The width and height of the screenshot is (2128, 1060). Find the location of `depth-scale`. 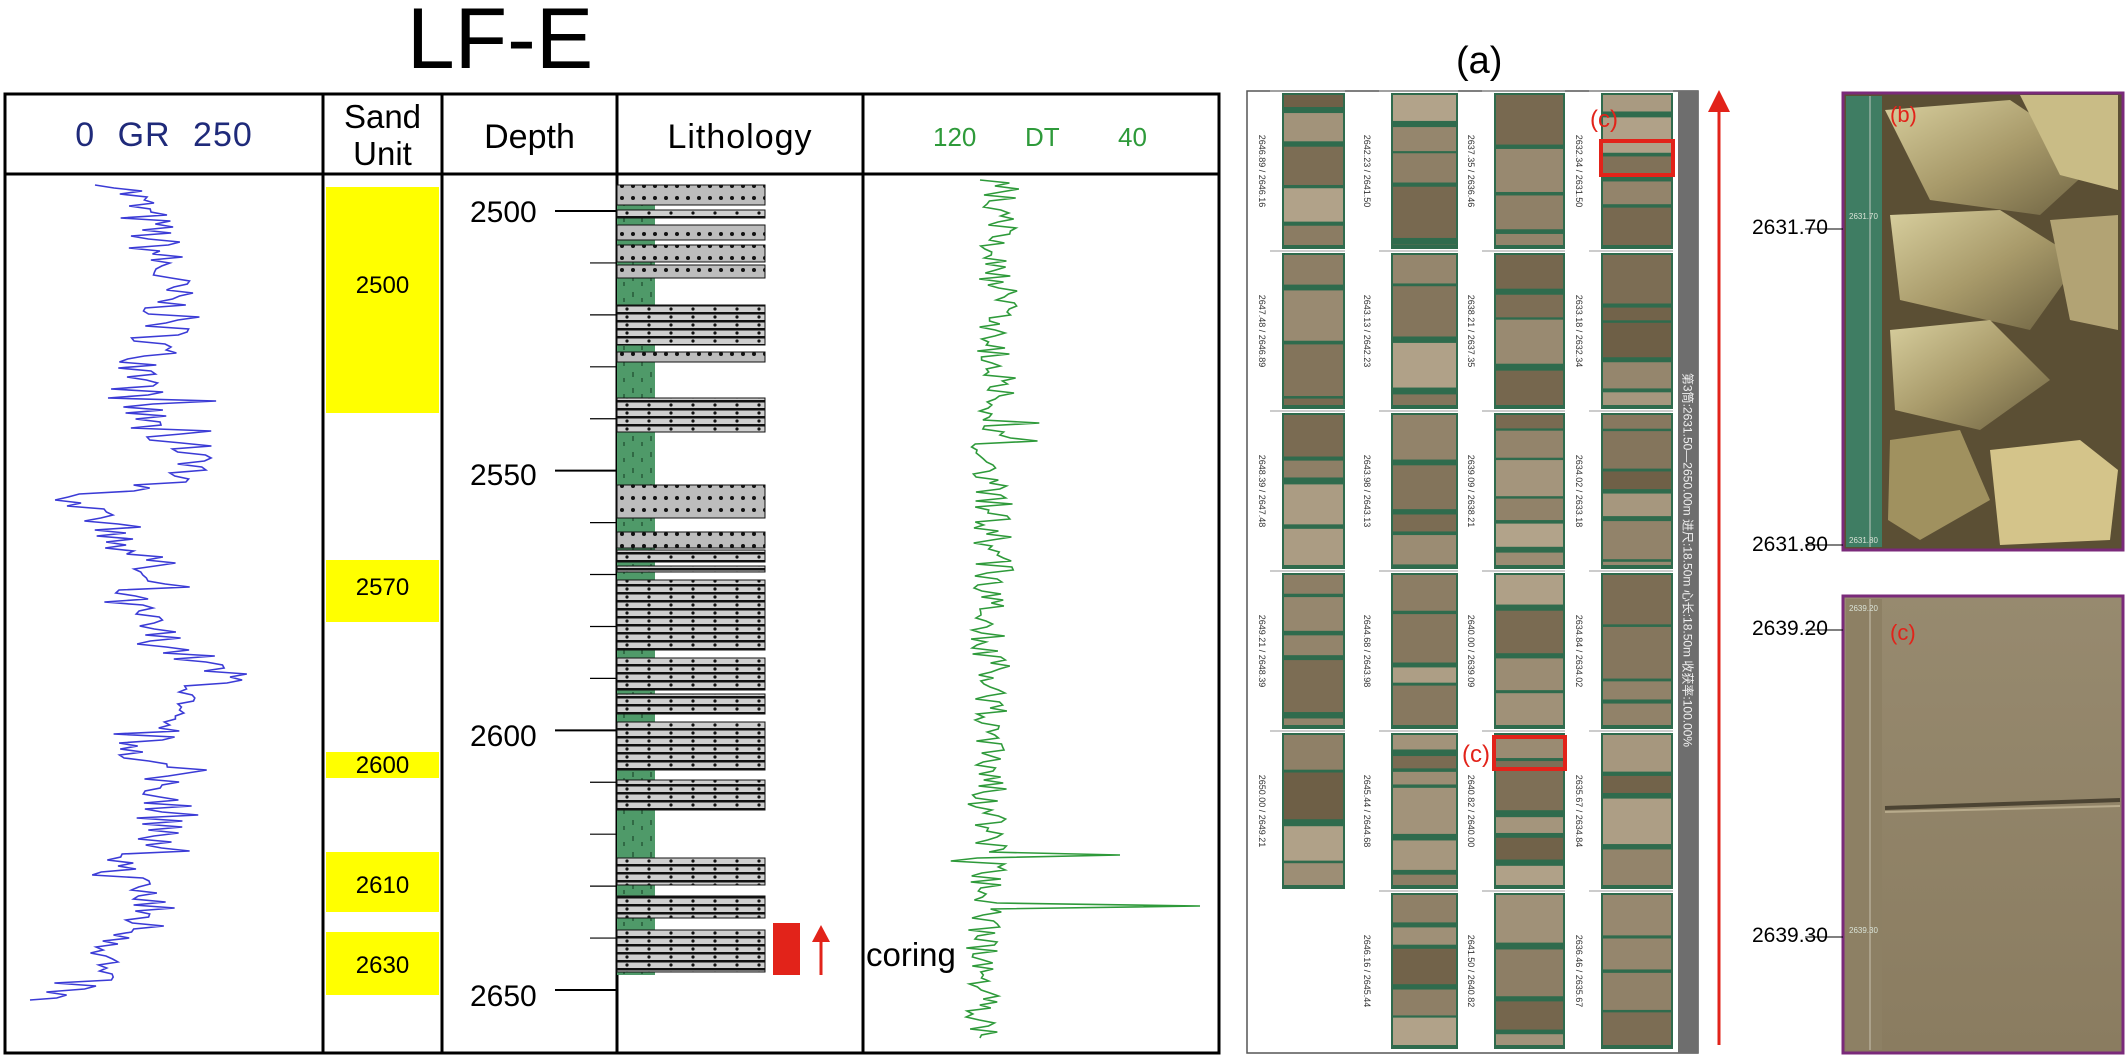

depth-scale is located at coordinates (586, 600).